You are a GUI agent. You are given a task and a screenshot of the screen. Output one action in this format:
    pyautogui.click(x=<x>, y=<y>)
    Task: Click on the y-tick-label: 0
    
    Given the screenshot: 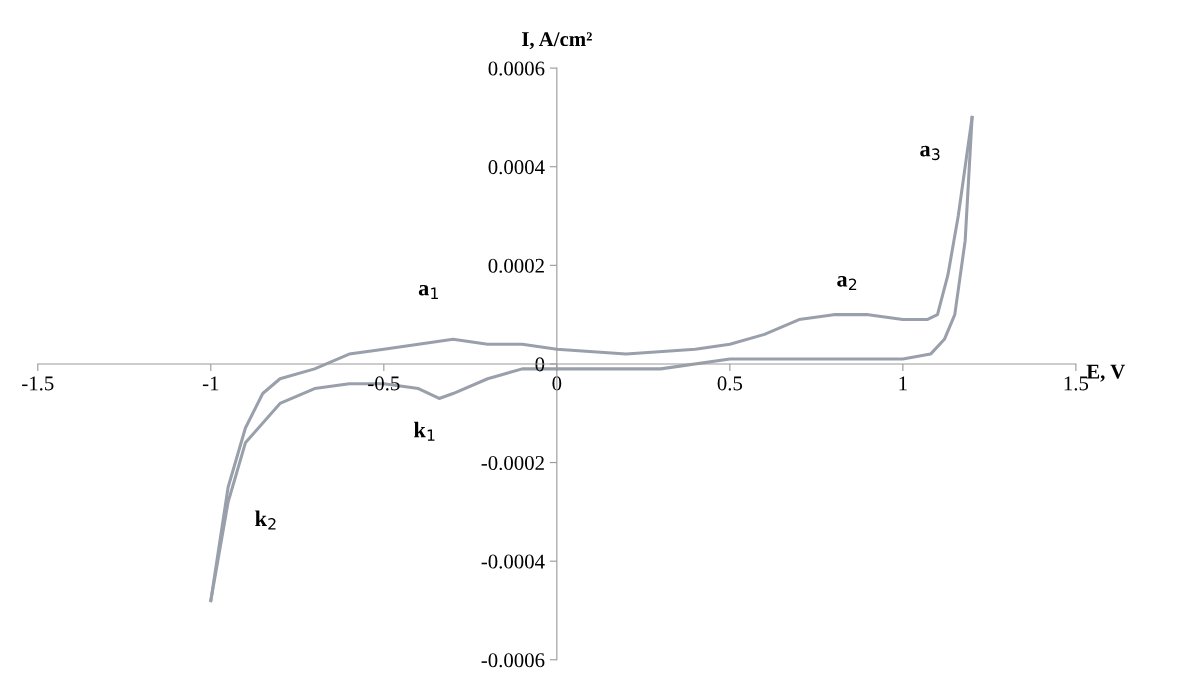 What is the action you would take?
    pyautogui.click(x=540, y=364)
    